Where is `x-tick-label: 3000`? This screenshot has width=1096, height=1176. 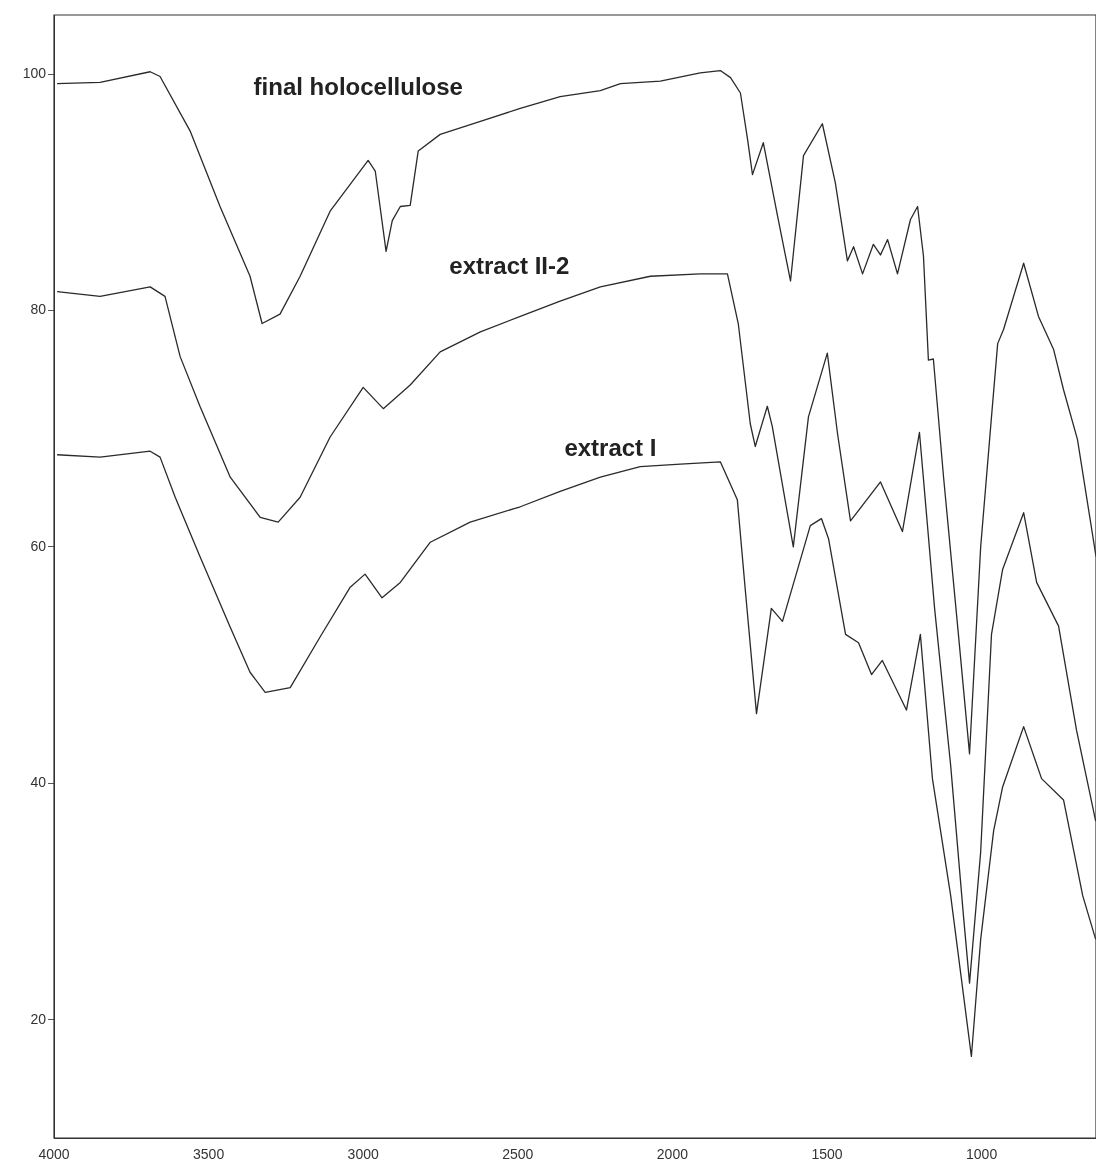 x-tick-label: 3000 is located at coordinates (363, 1154).